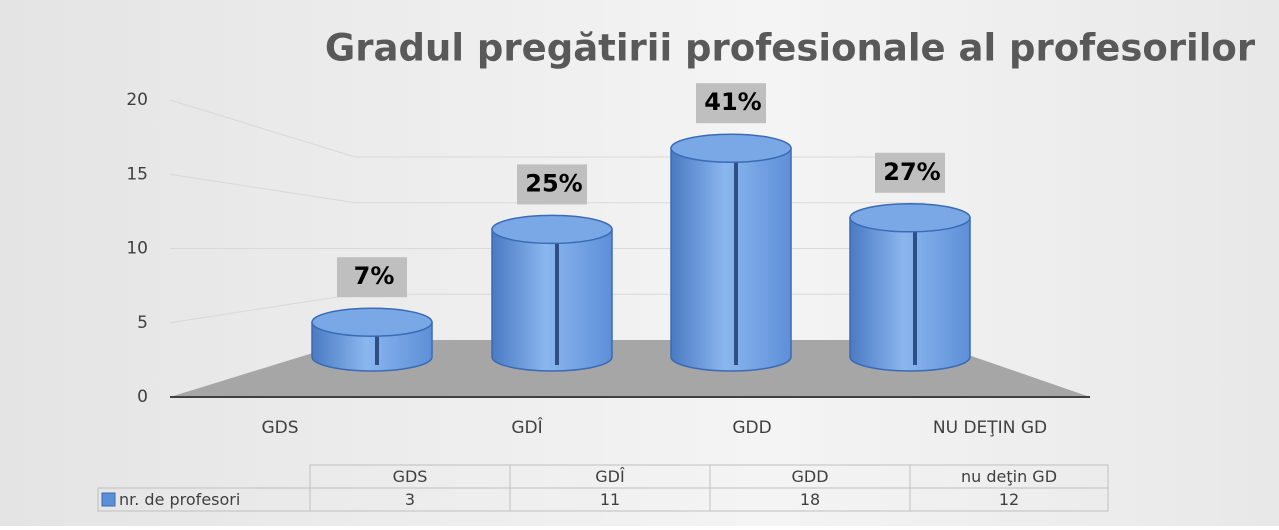  I want to click on y-tick-label: 0, so click(142, 397).